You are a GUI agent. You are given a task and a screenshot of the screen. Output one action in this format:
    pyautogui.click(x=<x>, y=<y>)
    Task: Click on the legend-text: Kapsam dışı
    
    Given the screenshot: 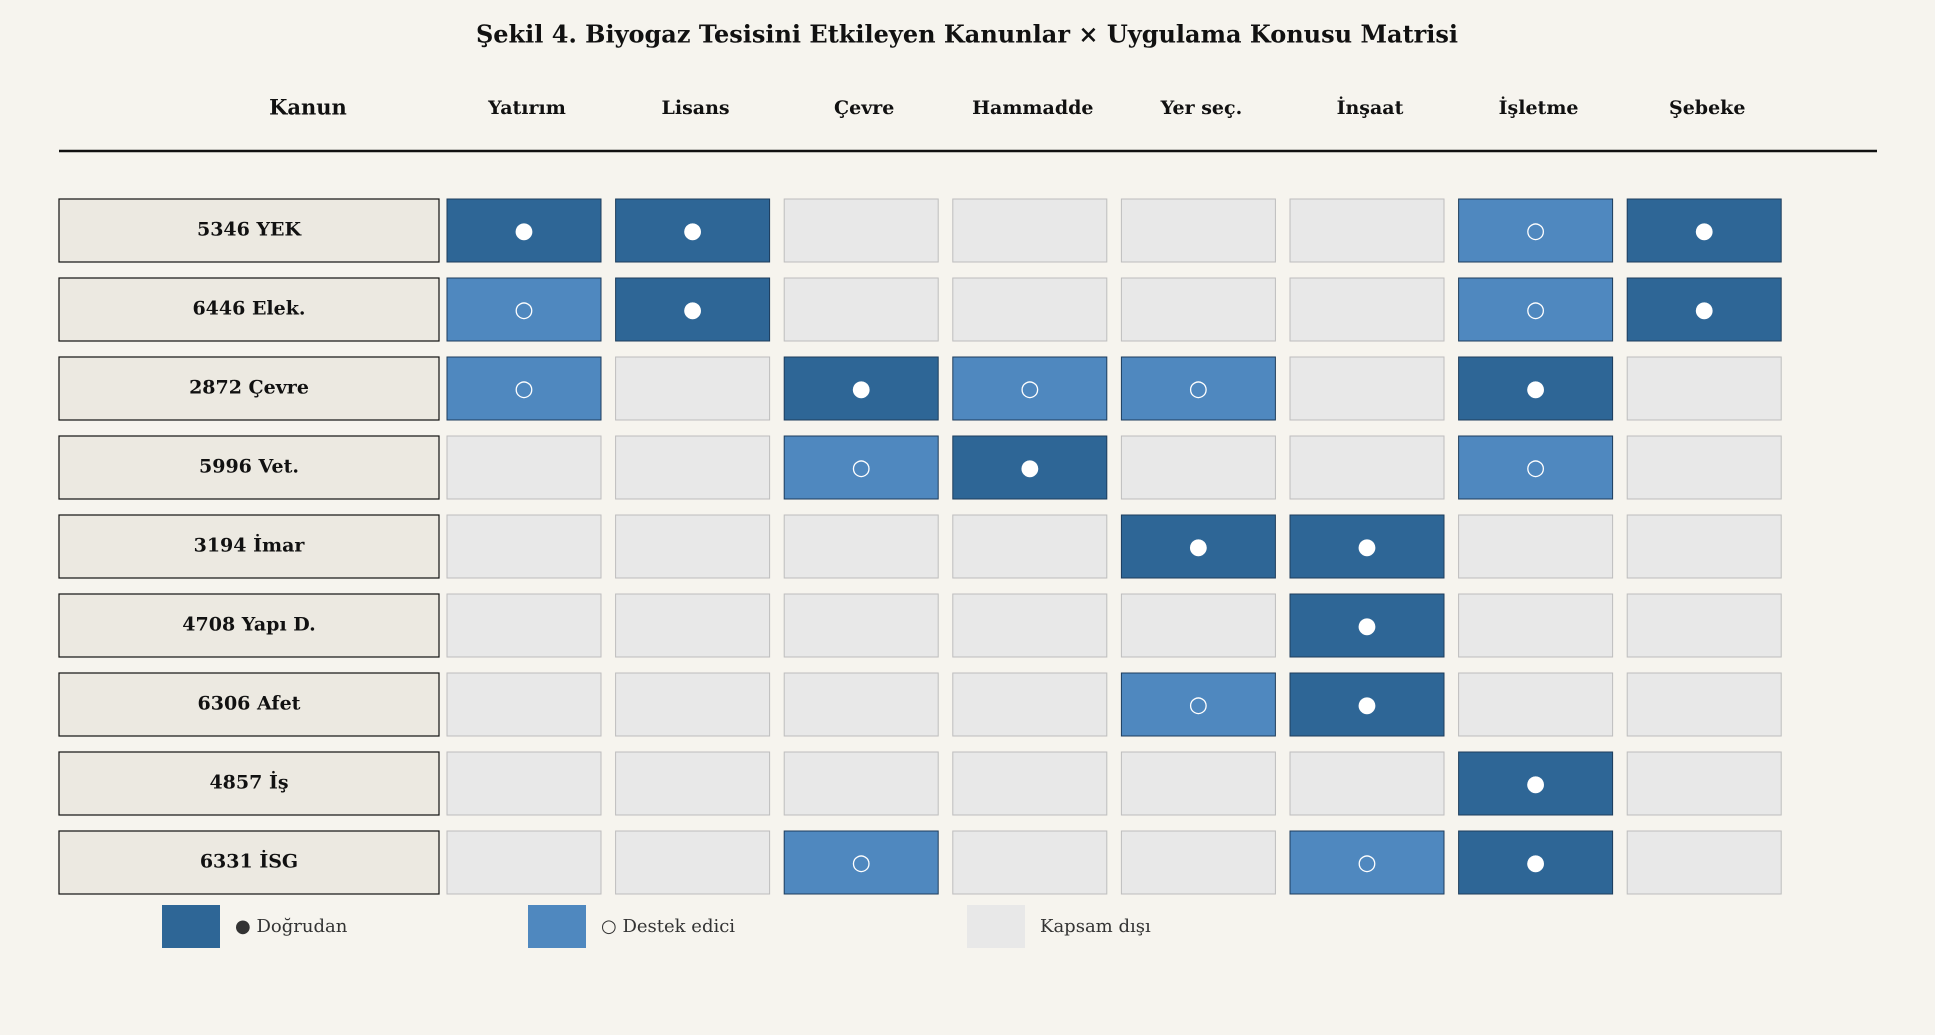 What is the action you would take?
    pyautogui.click(x=1095, y=926)
    